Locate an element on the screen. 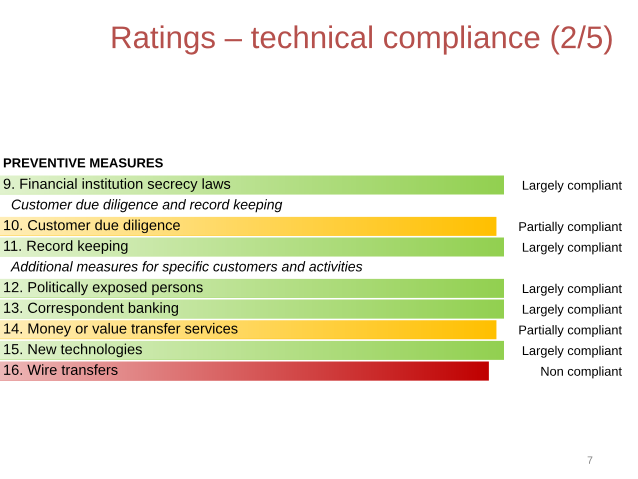 This screenshot has width=638, height=479. y2-tick-label: Non compliant is located at coordinates (581, 372).